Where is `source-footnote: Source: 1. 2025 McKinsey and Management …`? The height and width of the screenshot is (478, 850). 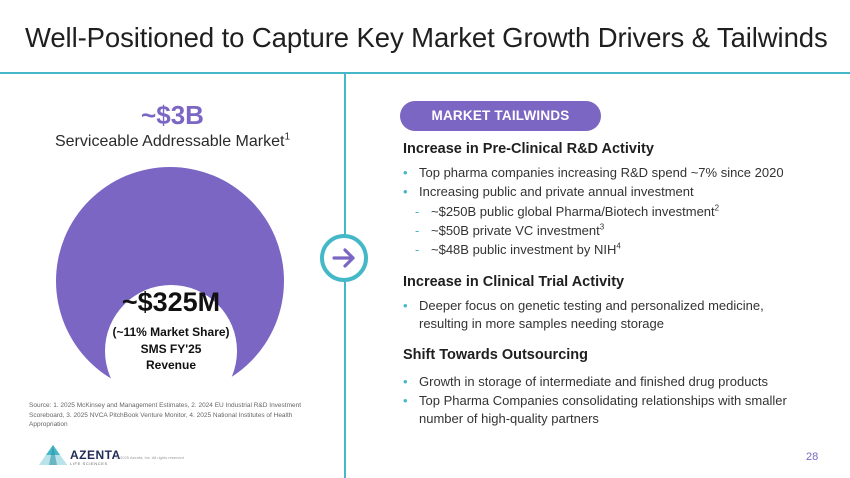
source-footnote: Source: 1. 2025 McKinsey and Management … is located at coordinates (165, 415).